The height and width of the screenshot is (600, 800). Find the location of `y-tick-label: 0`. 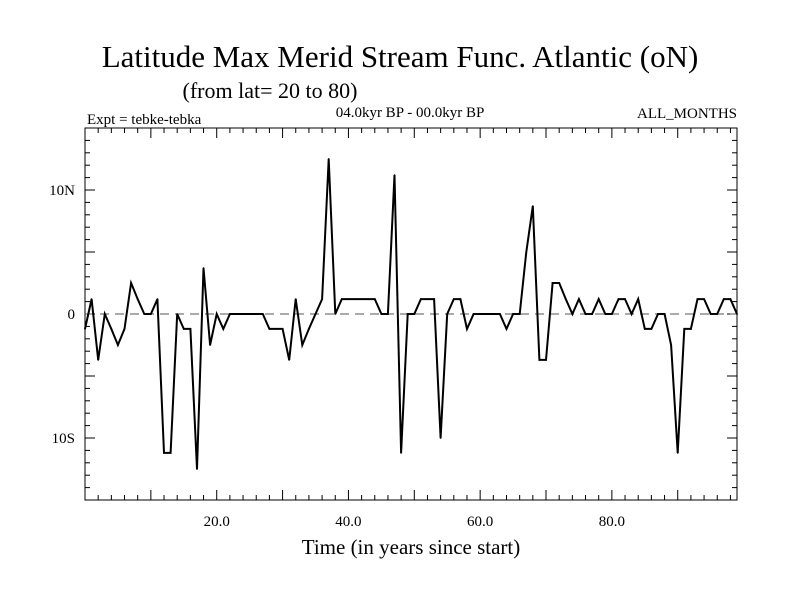

y-tick-label: 0 is located at coordinates (72, 315).